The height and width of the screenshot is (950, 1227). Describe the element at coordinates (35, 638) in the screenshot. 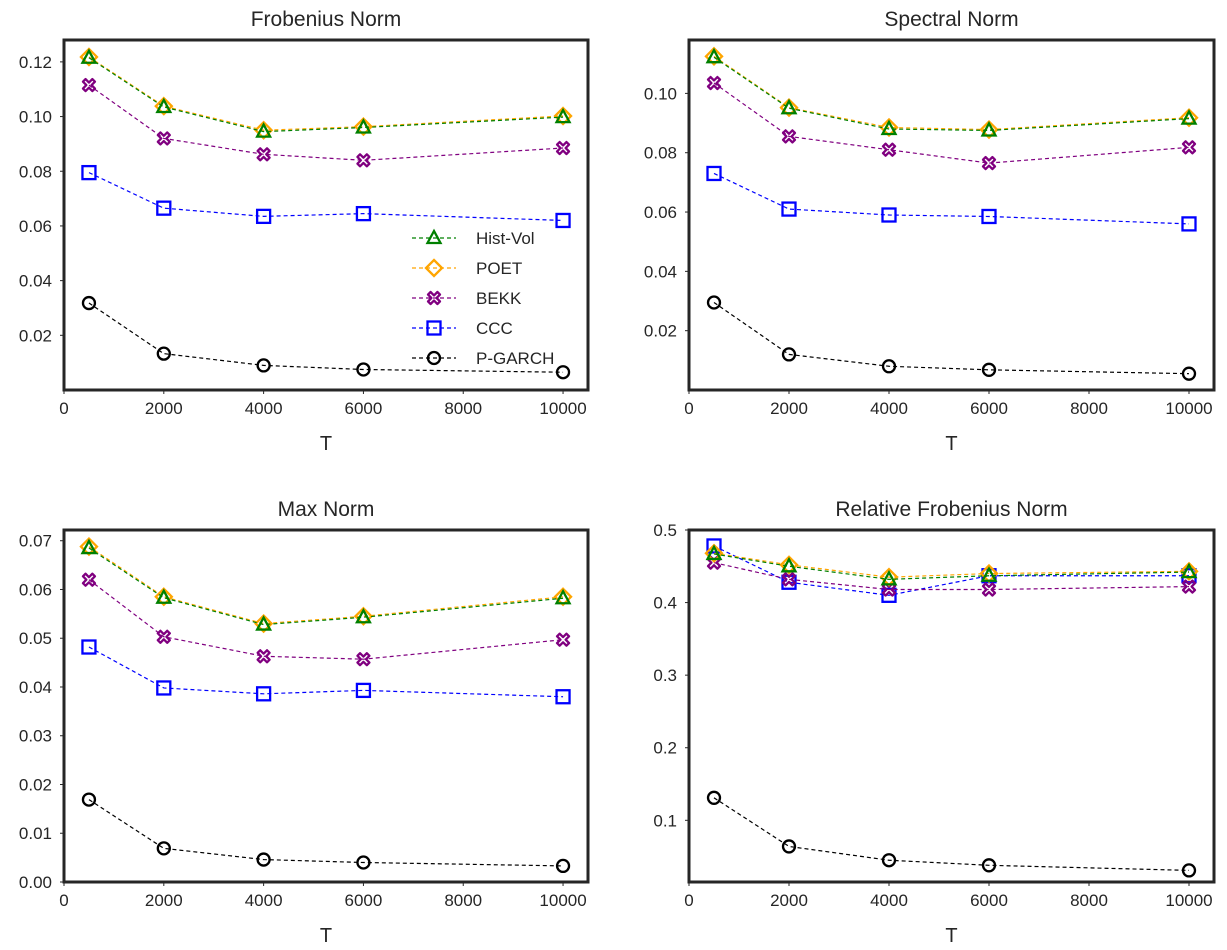

I see `y-tick-label: 0.05` at that location.